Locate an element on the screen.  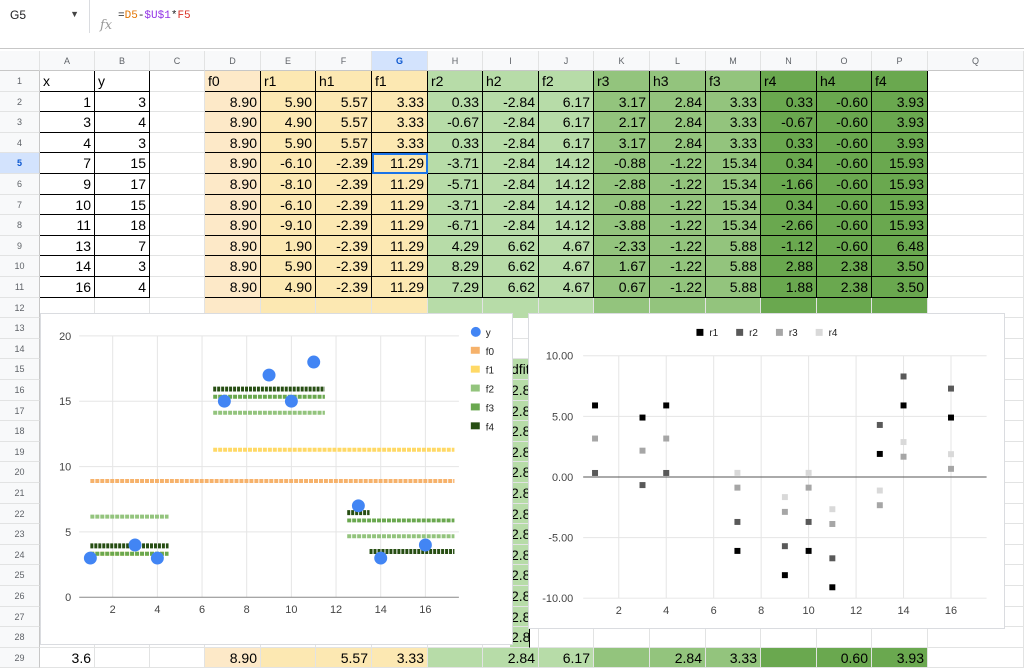
row-header-12: 12 is located at coordinates (20, 308).